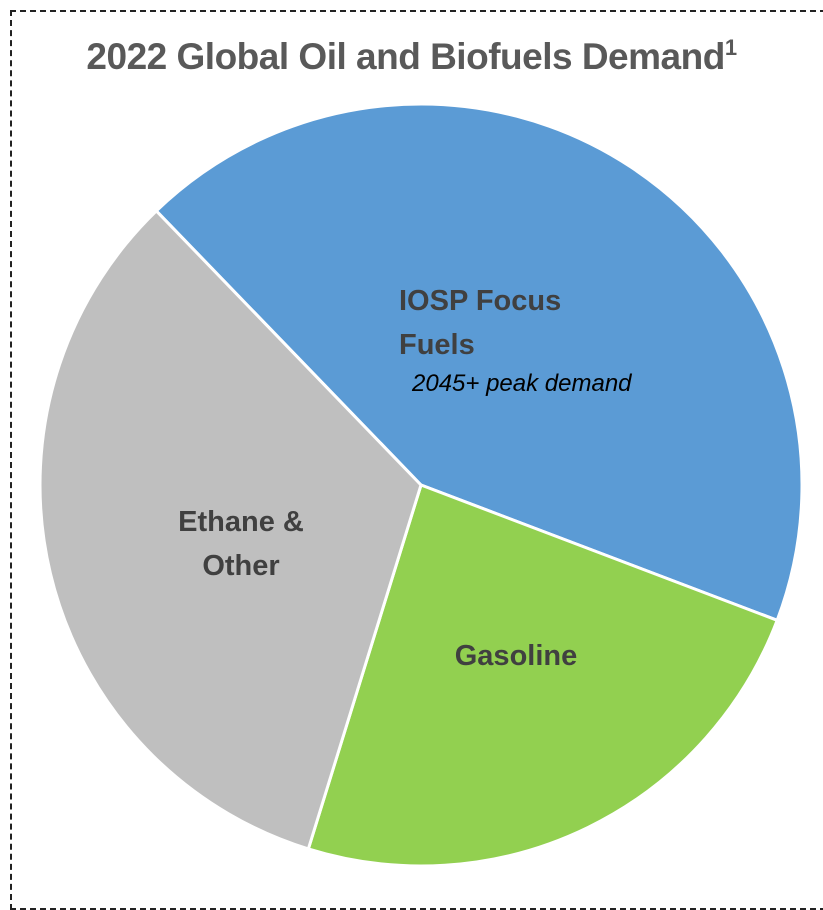 This screenshot has width=823, height=910. What do you see at coordinates (480, 323) in the screenshot?
I see `slice-label-0: IOSP Focus Fuels` at bounding box center [480, 323].